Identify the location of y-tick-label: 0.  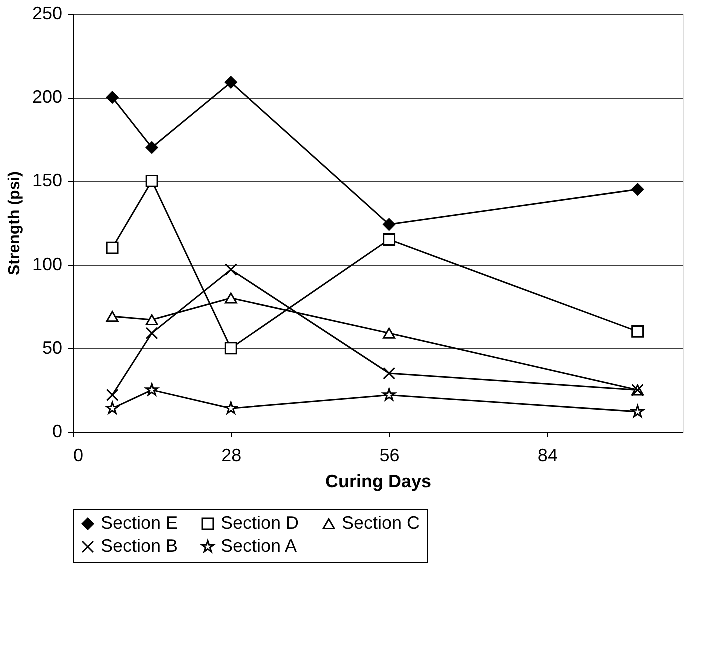
(57, 432).